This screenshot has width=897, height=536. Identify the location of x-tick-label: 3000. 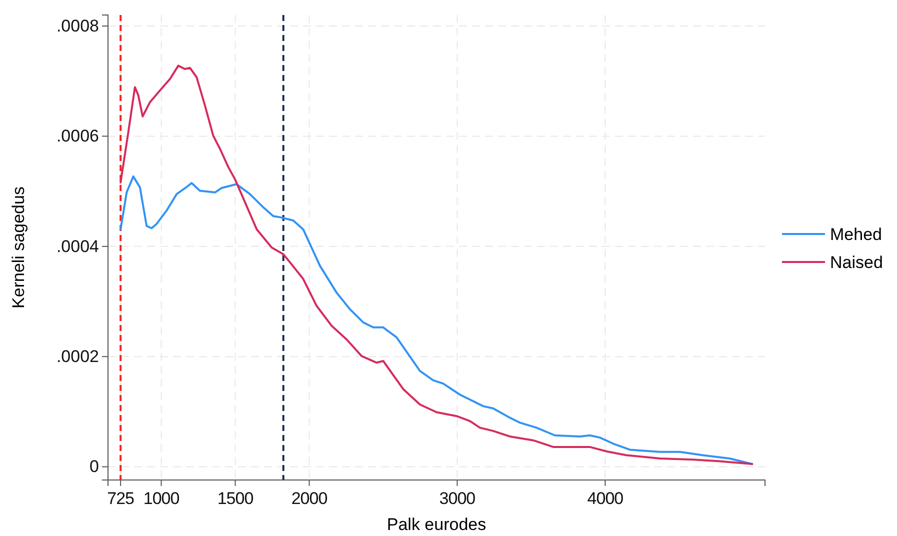
(457, 498).